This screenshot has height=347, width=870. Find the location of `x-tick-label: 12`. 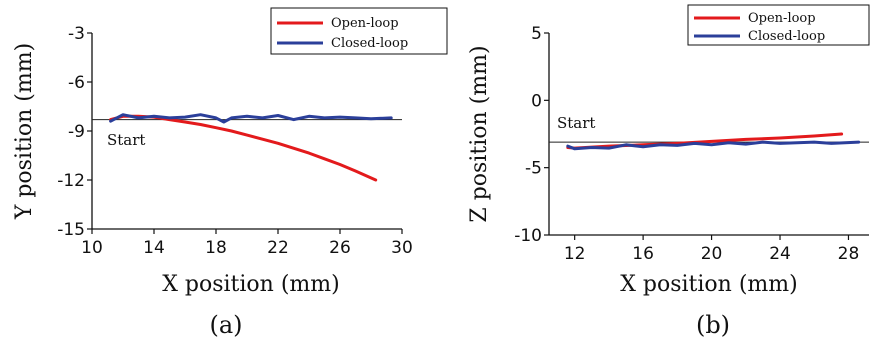

x-tick-label: 12 is located at coordinates (575, 254).